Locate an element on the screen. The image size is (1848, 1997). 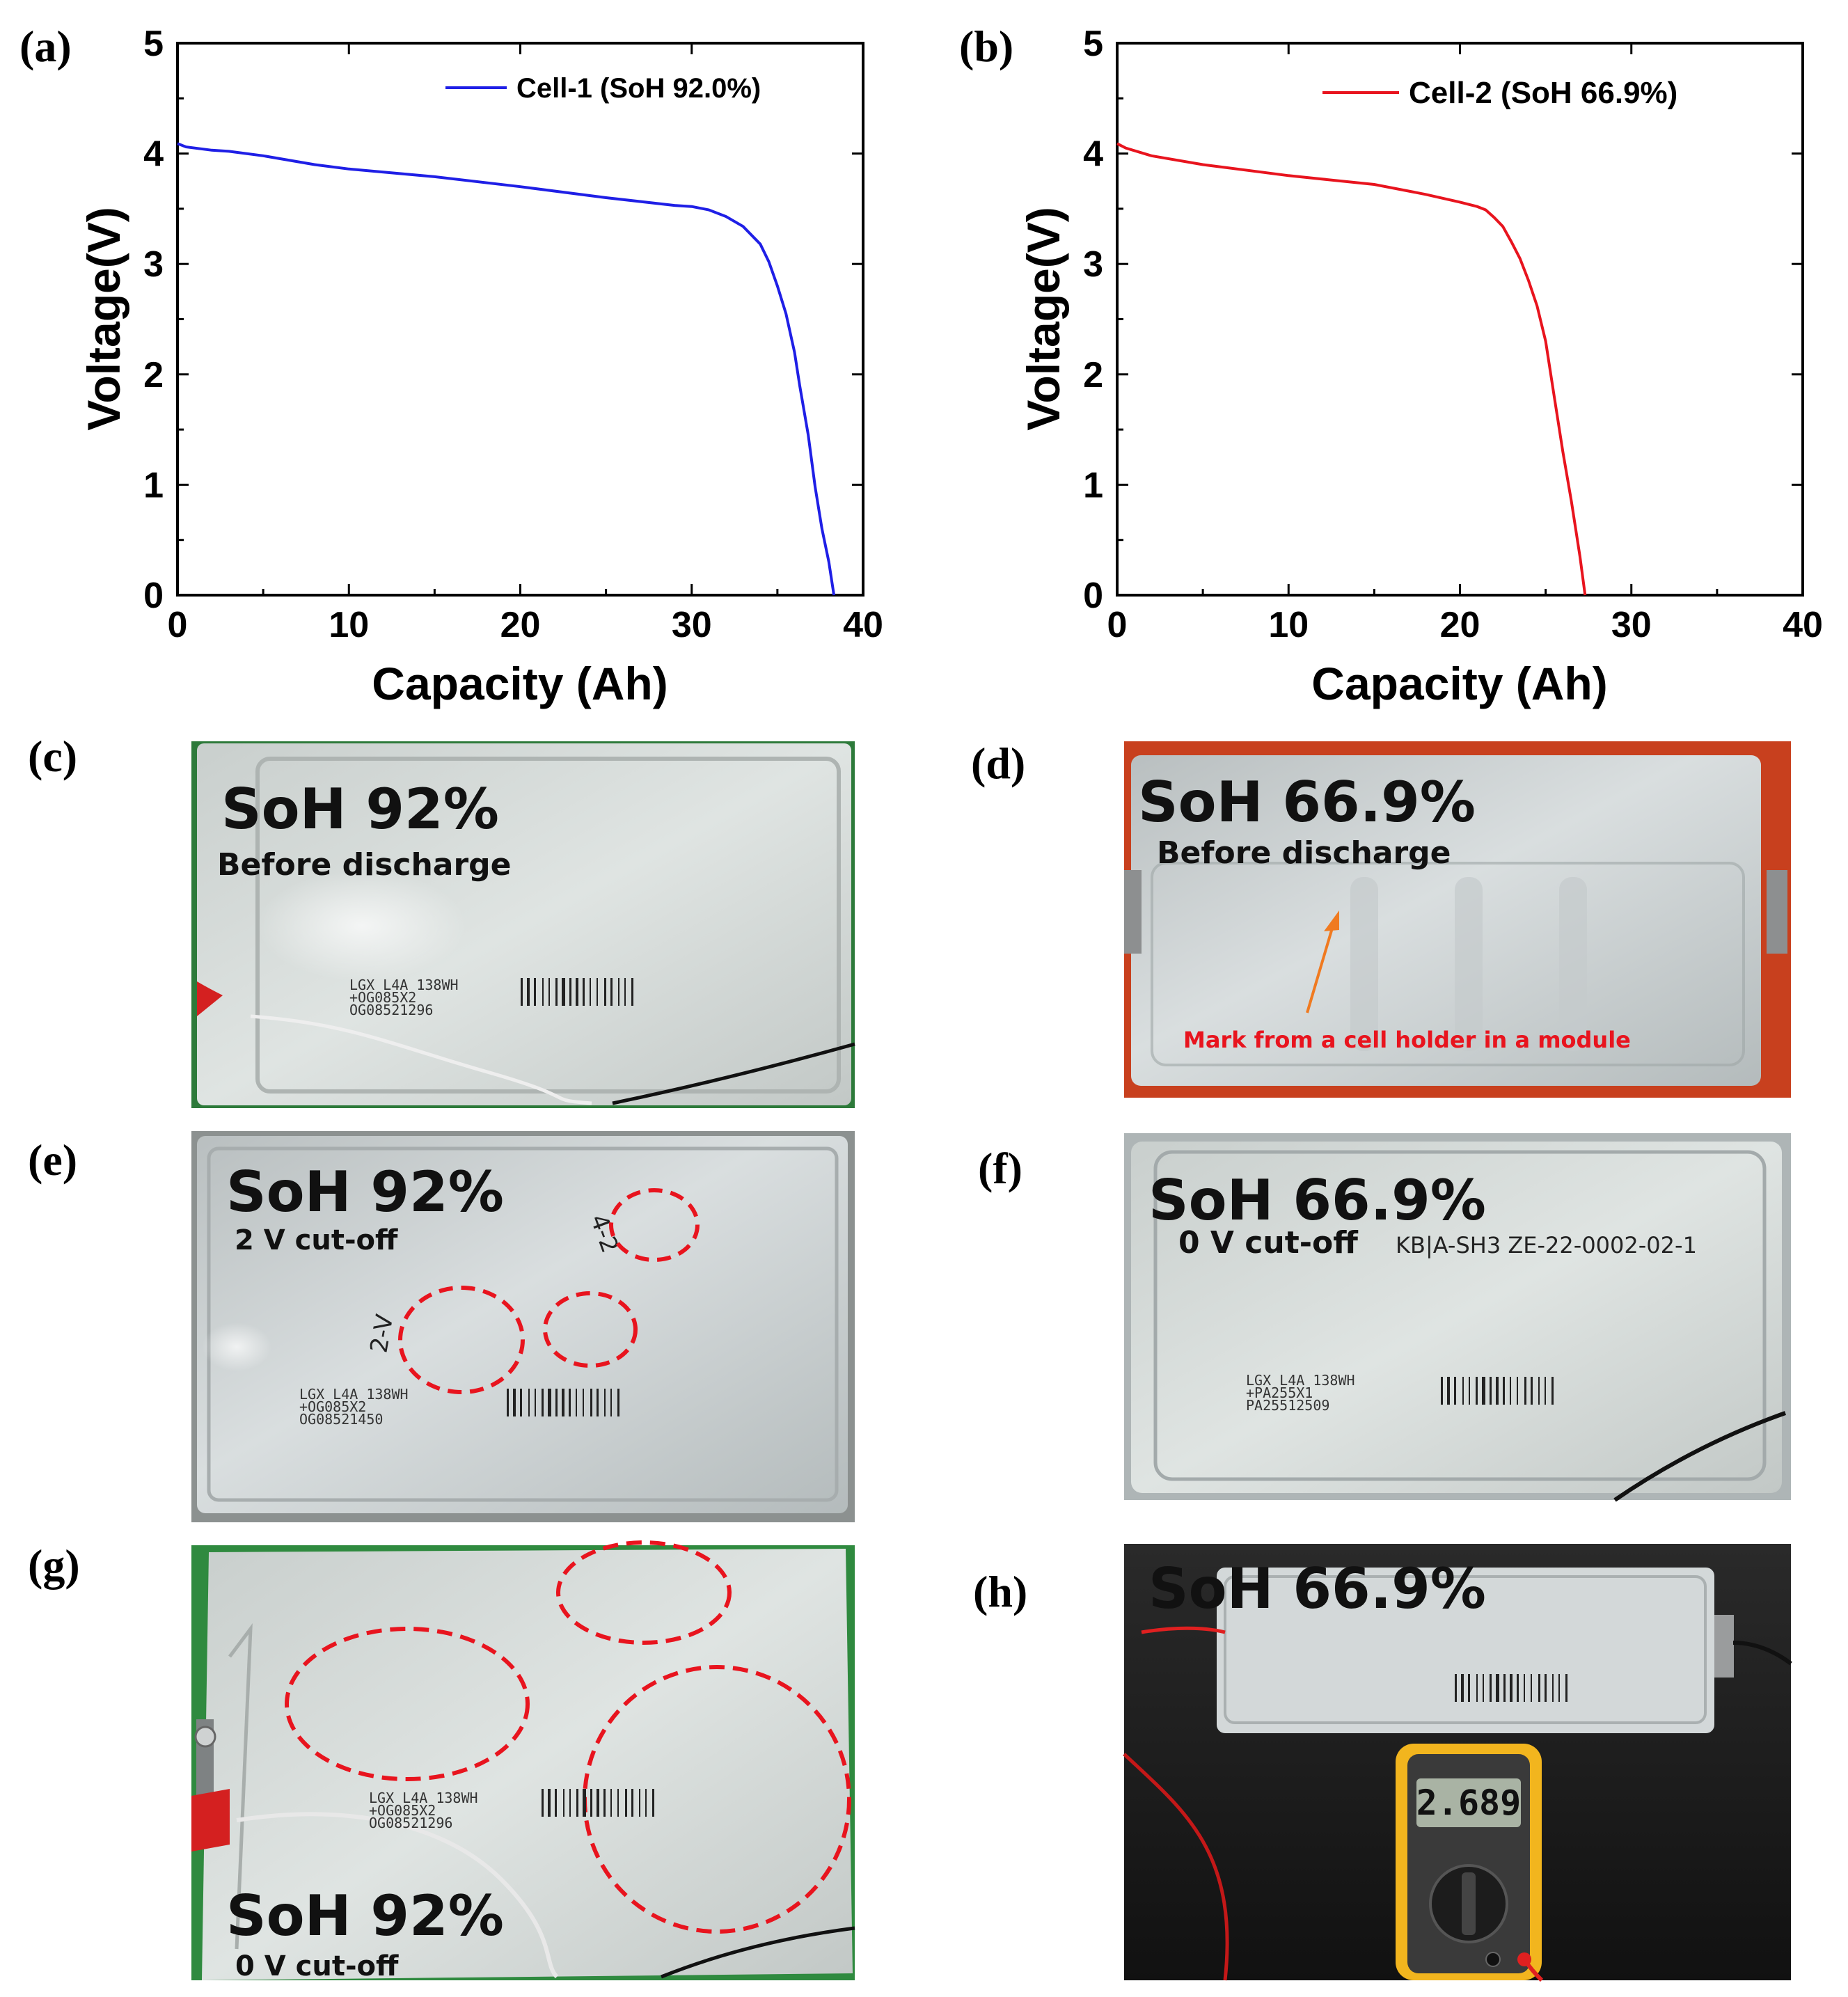
barcode-c is located at coordinates (577, 992).